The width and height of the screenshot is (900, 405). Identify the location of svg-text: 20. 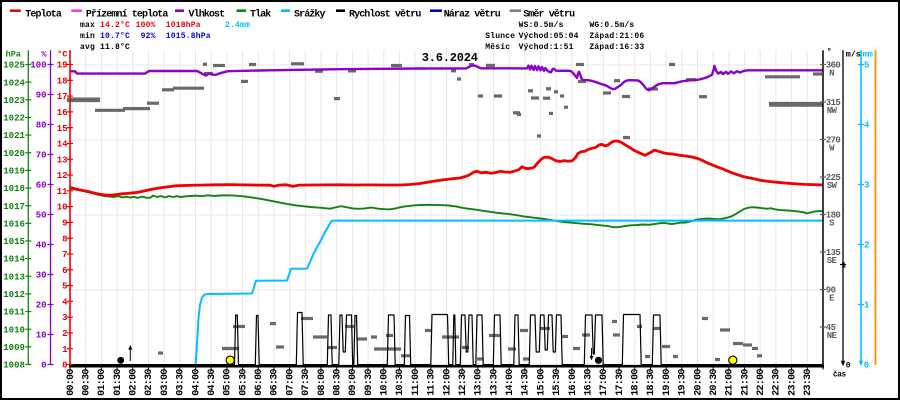
(41, 306).